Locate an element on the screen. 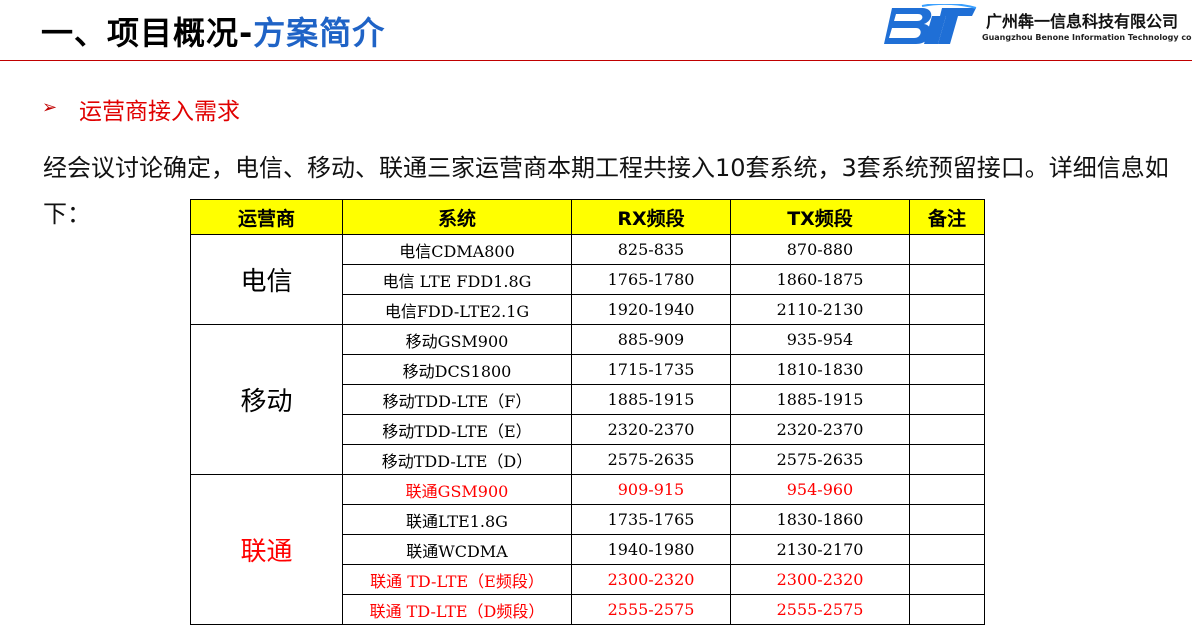 The width and height of the screenshot is (1192, 627). rx-cell: 2300-2320 is located at coordinates (651, 579).